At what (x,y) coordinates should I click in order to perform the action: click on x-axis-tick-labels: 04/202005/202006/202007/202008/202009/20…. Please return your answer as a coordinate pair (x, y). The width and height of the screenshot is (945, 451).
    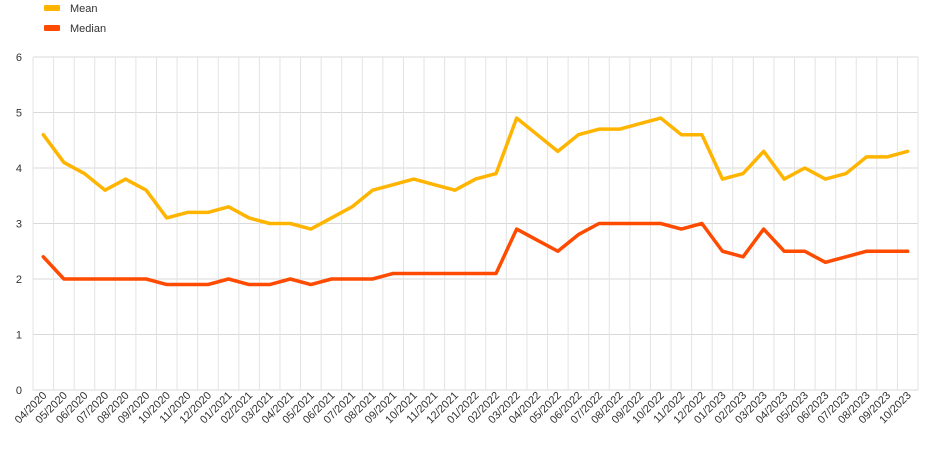
    Looking at the image, I should click on (463, 408).